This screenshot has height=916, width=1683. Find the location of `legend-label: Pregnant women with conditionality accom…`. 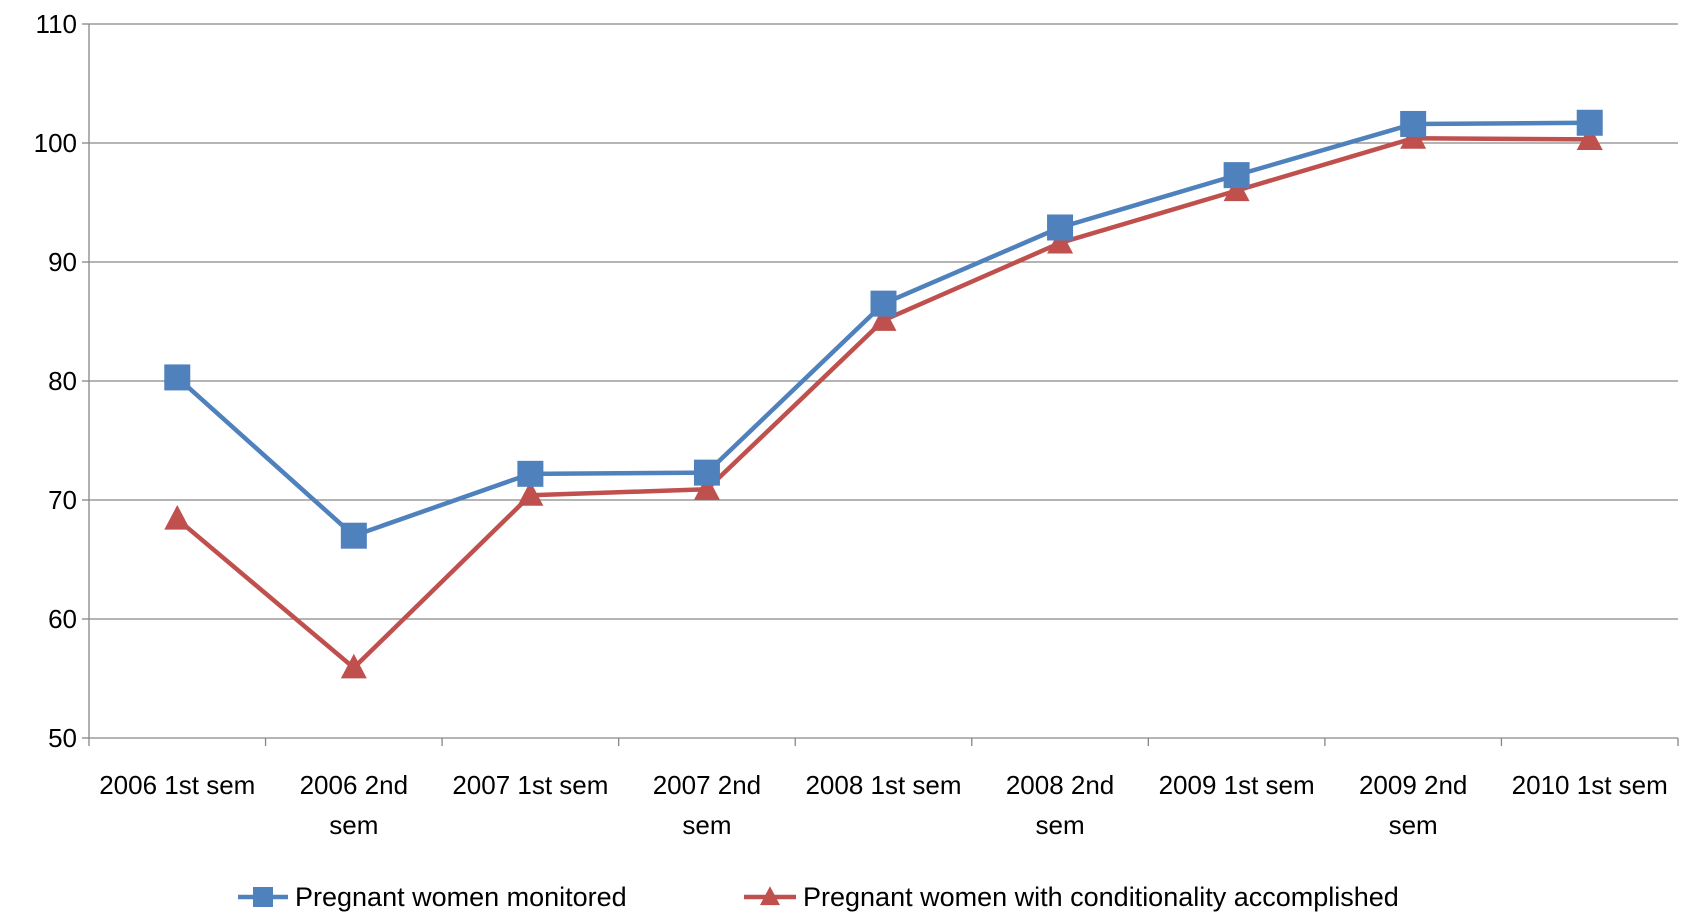

legend-label: Pregnant women with conditionality accom… is located at coordinates (1101, 897).